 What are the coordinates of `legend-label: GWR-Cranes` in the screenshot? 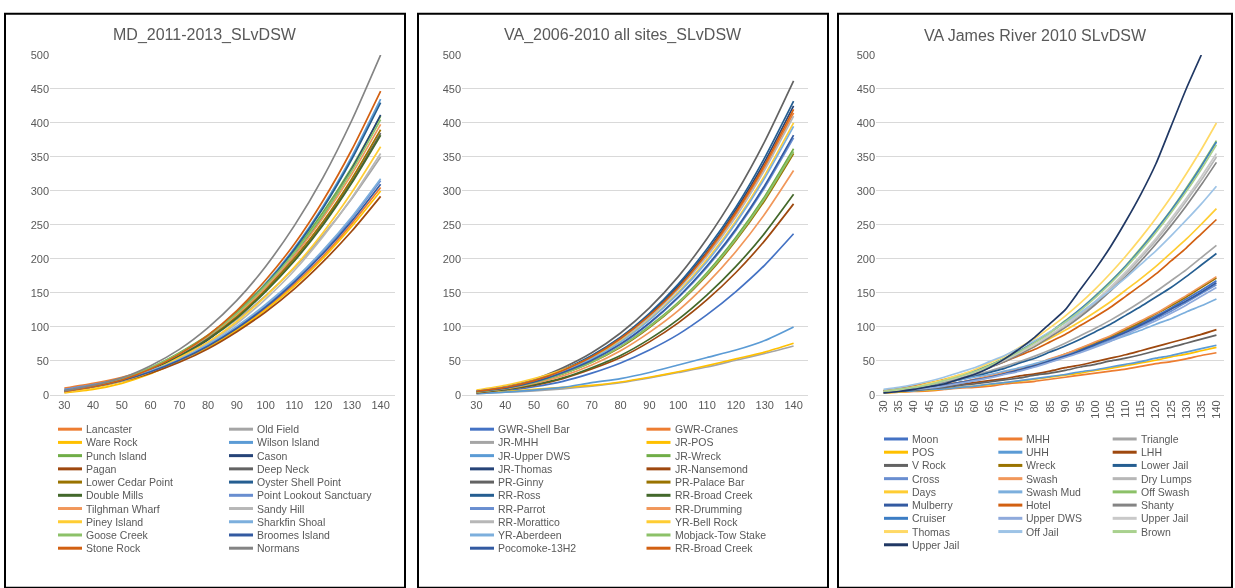 It's located at (707, 429).